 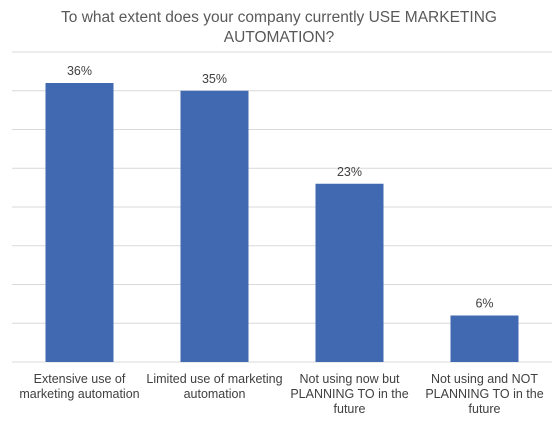 What do you see at coordinates (349, 172) in the screenshot?
I see `data-label-3: 23%` at bounding box center [349, 172].